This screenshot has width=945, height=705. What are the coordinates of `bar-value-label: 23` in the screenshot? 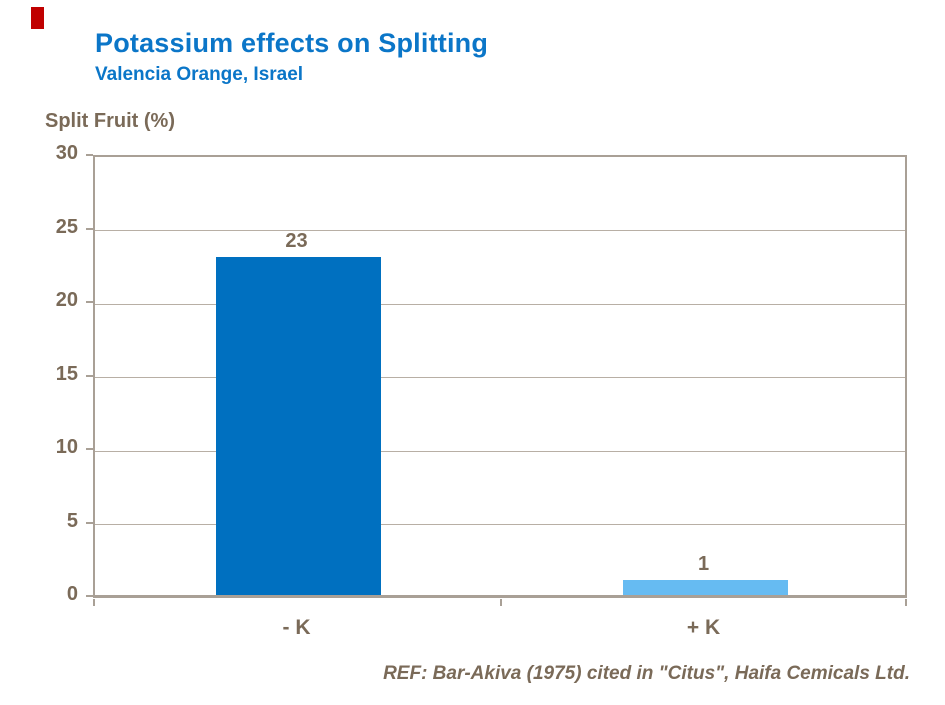 It's located at (296, 240).